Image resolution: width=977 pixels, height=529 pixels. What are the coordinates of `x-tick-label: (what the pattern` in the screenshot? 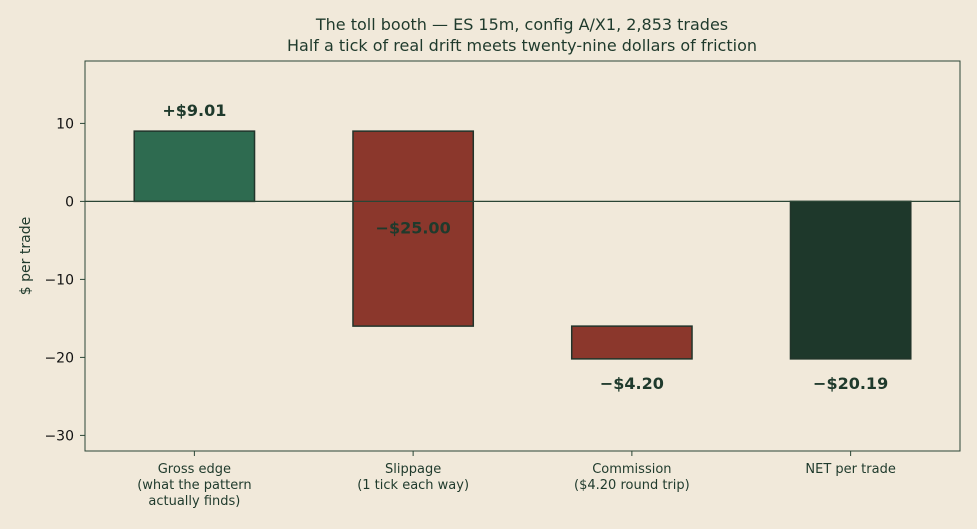 It's located at (194, 485).